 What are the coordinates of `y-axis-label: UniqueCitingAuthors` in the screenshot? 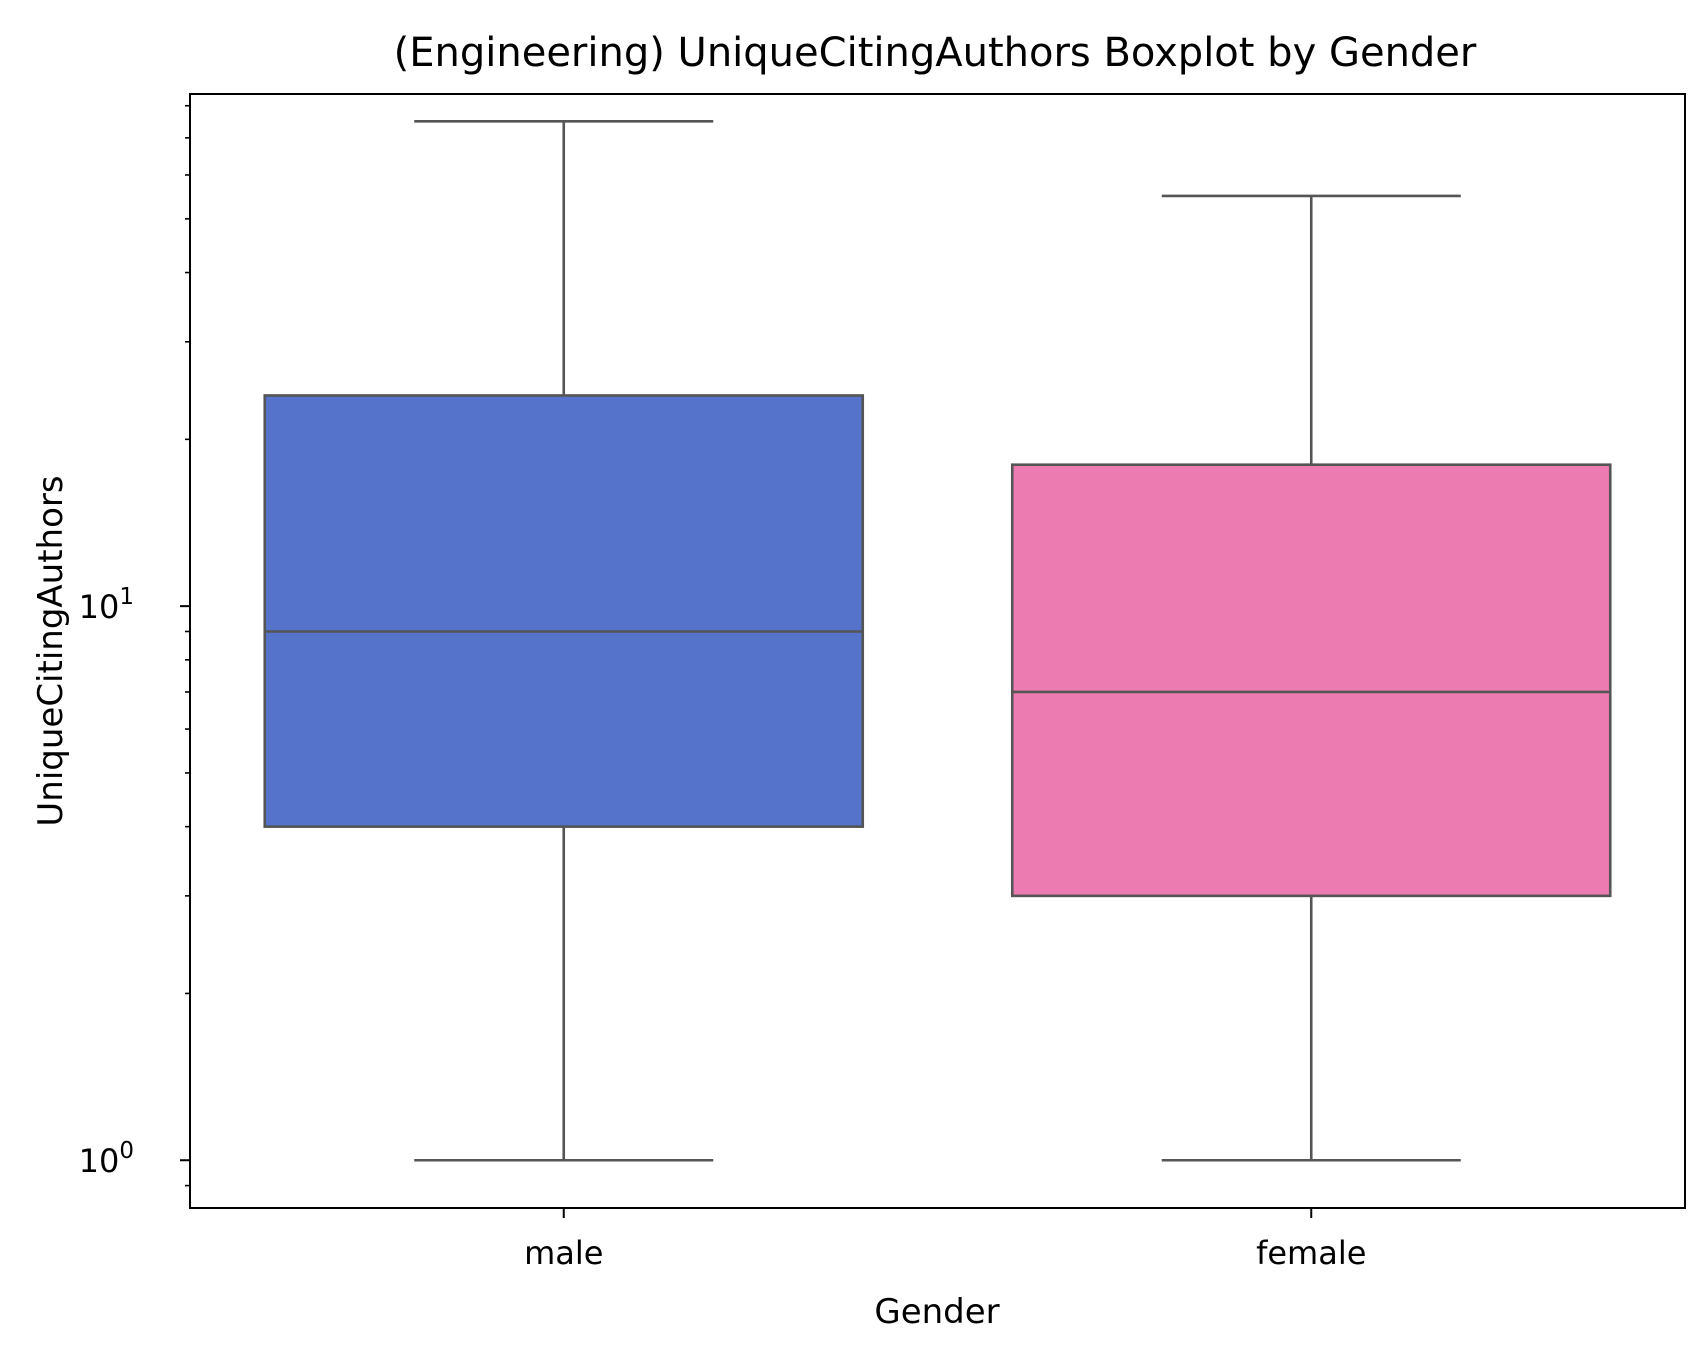 It's located at (51, 650).